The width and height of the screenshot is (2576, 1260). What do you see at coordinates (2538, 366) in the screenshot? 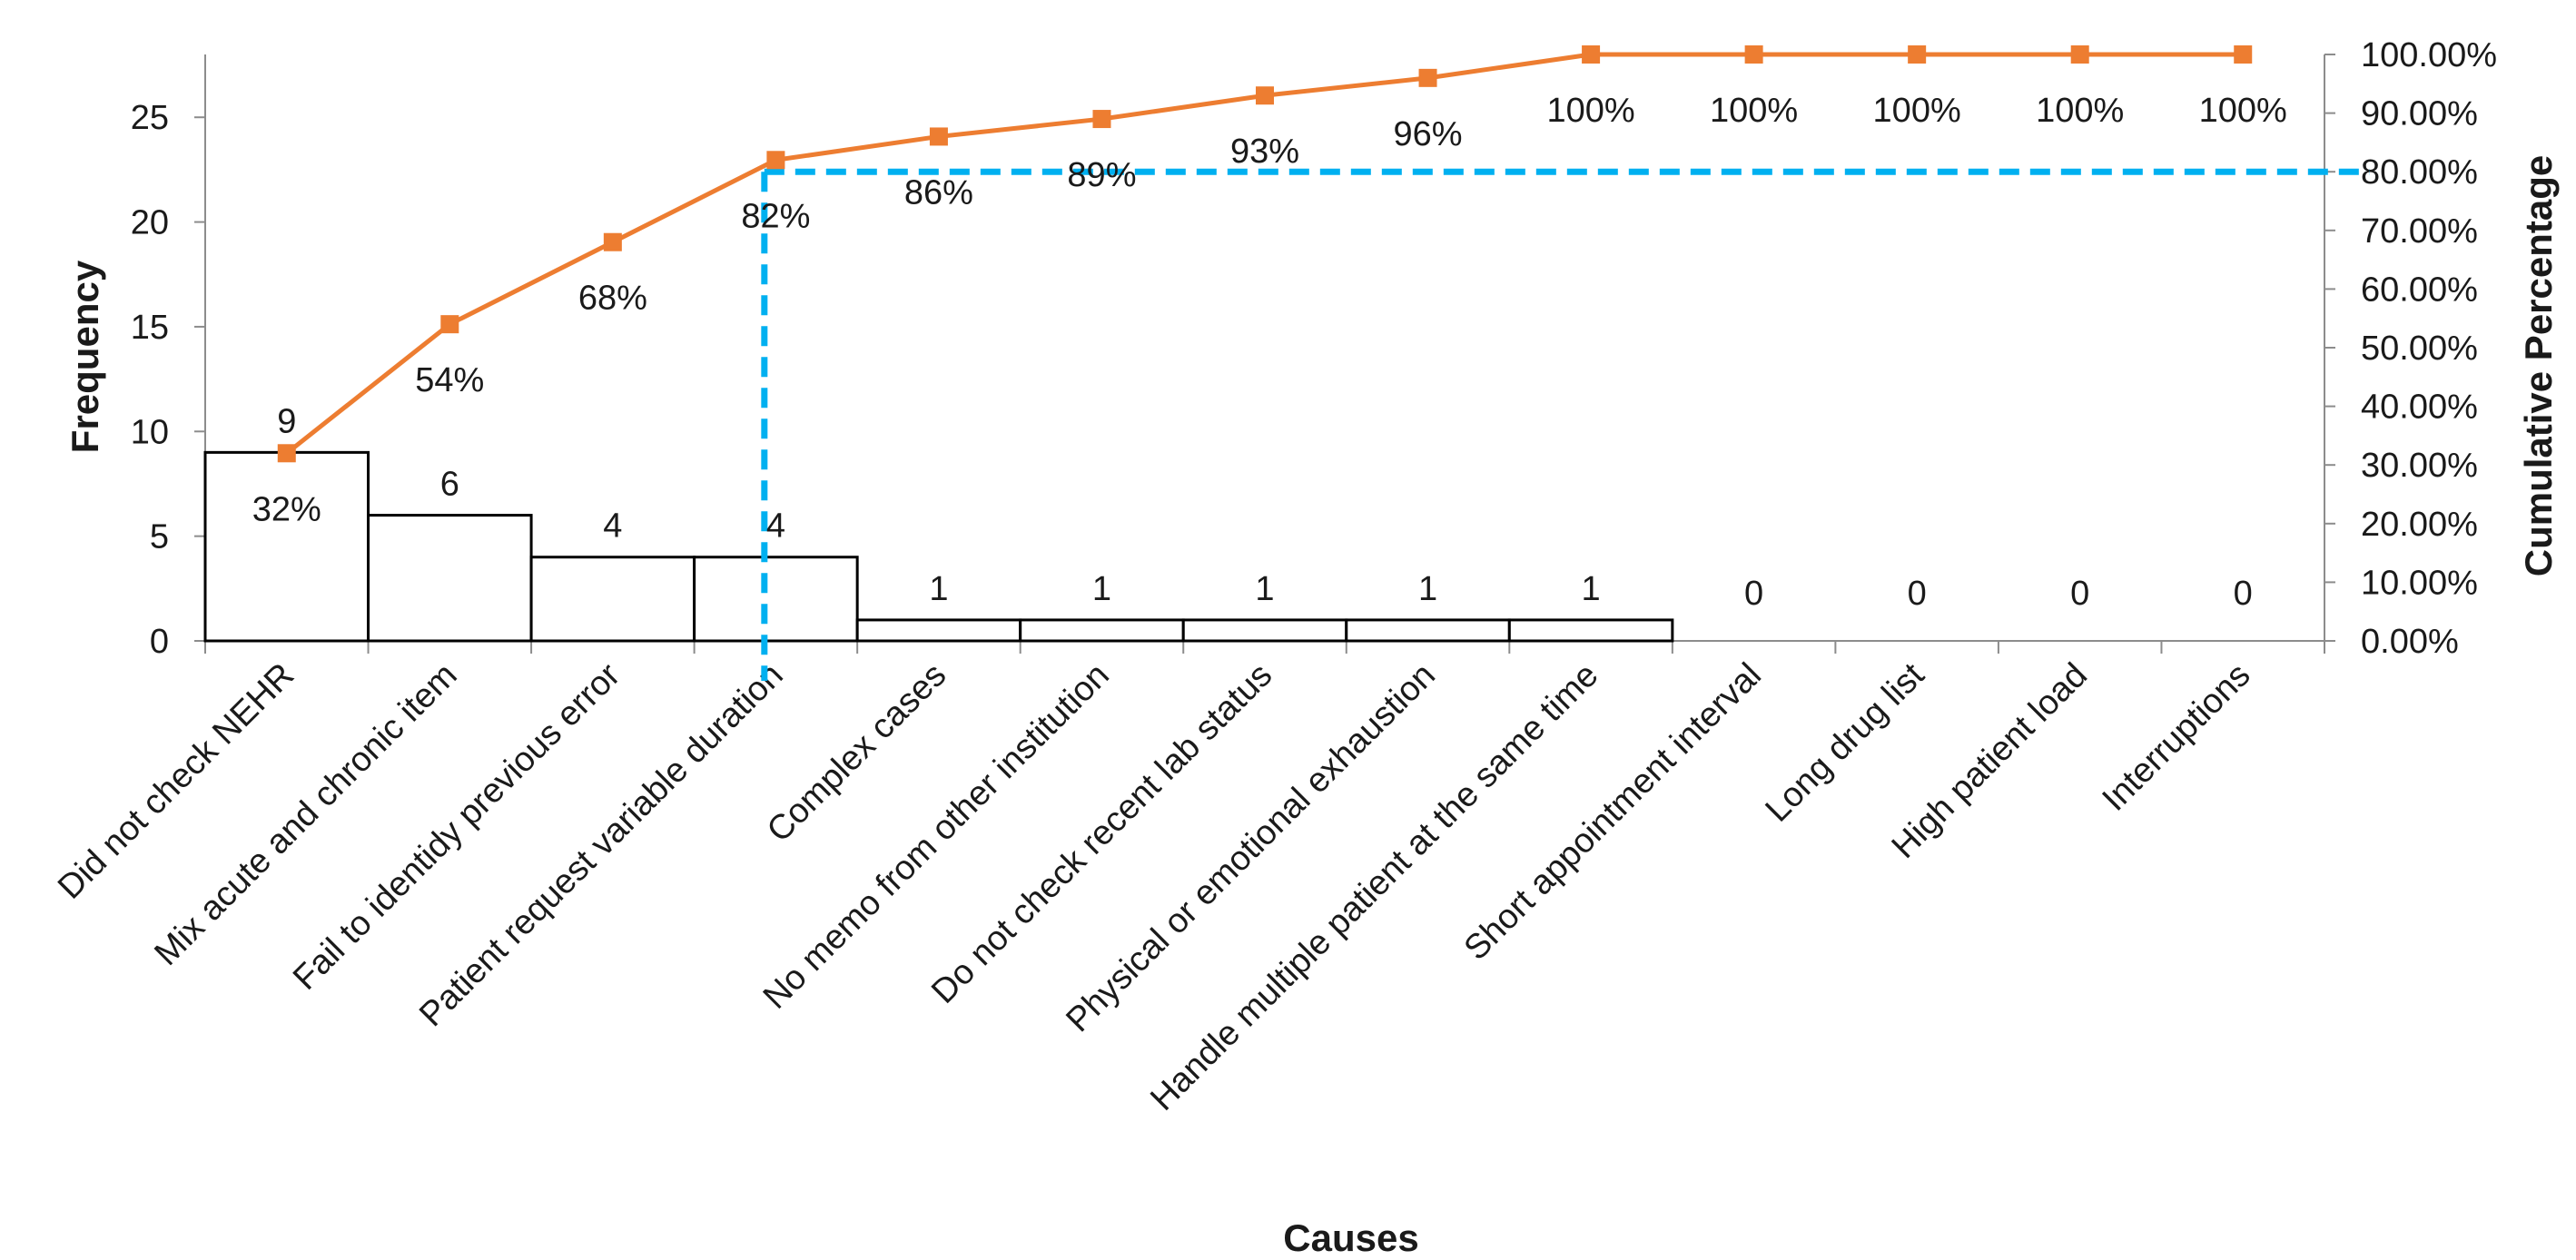
I see `secondary-y-axis-title: Cumulative Percentage` at bounding box center [2538, 366].